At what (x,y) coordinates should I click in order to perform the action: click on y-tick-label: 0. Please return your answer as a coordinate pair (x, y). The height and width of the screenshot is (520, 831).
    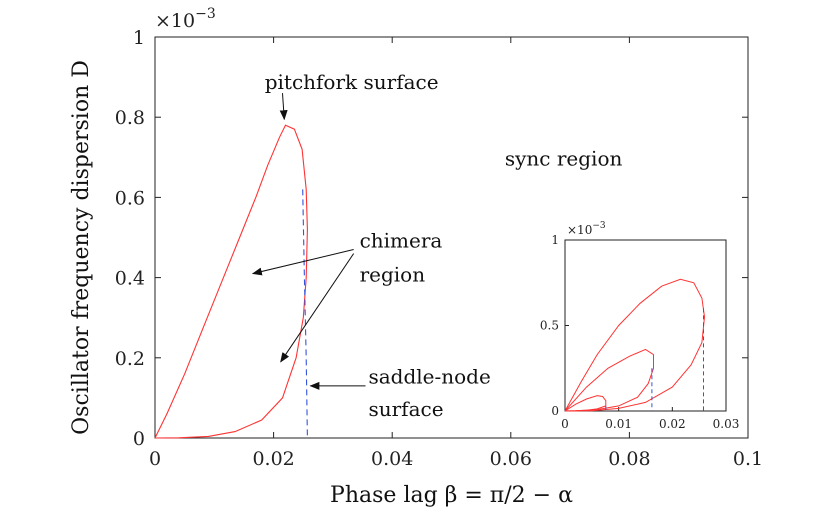
    Looking at the image, I should click on (139, 439).